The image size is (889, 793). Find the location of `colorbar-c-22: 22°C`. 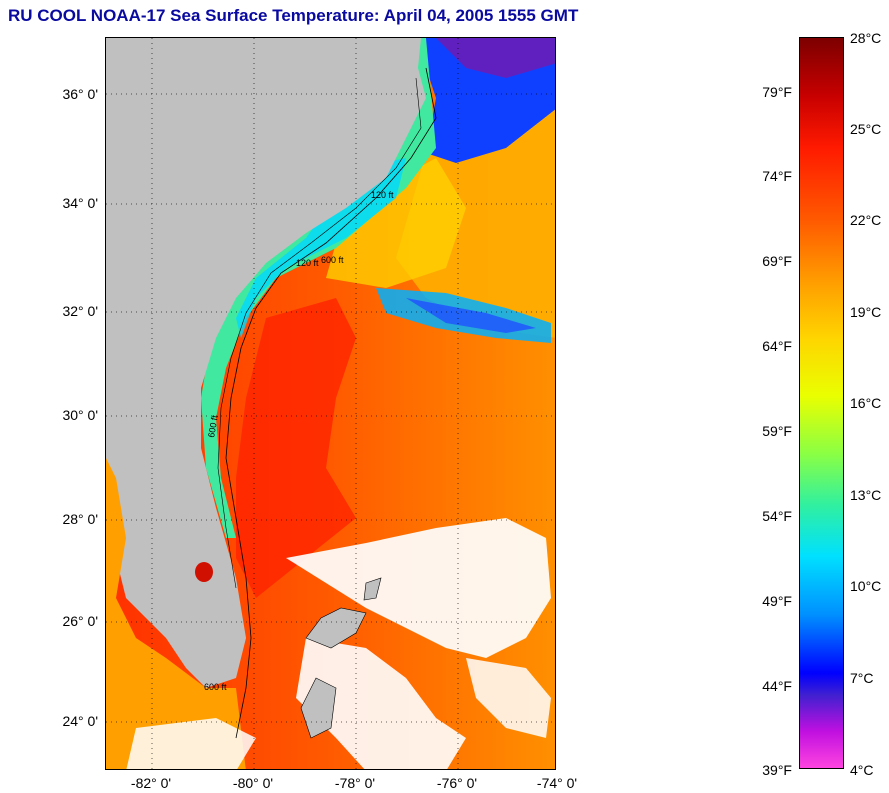

colorbar-c-22: 22°C is located at coordinates (866, 220).